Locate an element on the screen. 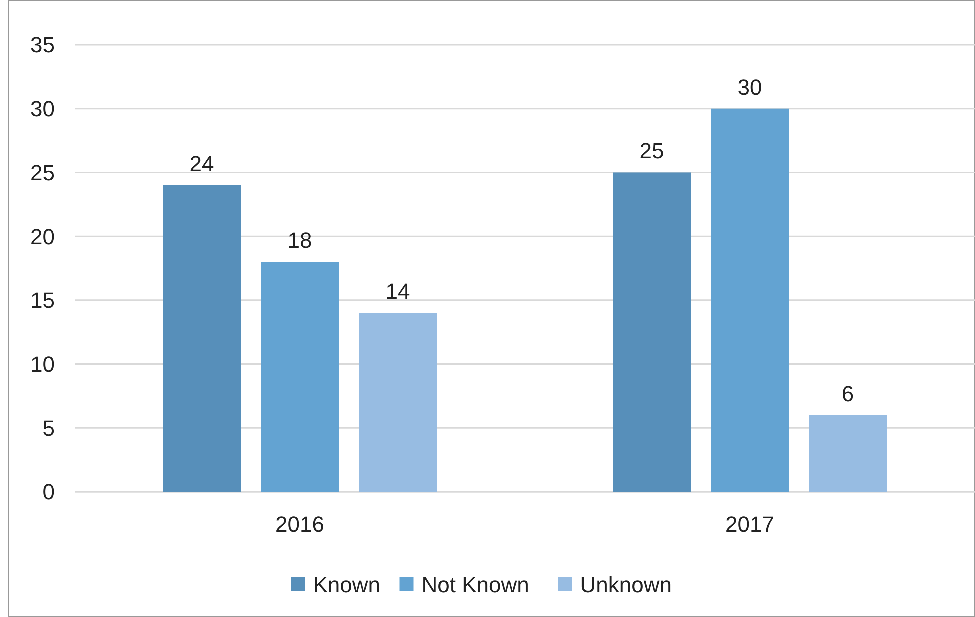 This screenshot has height=617, width=975. data-label: 25 is located at coordinates (652, 151).